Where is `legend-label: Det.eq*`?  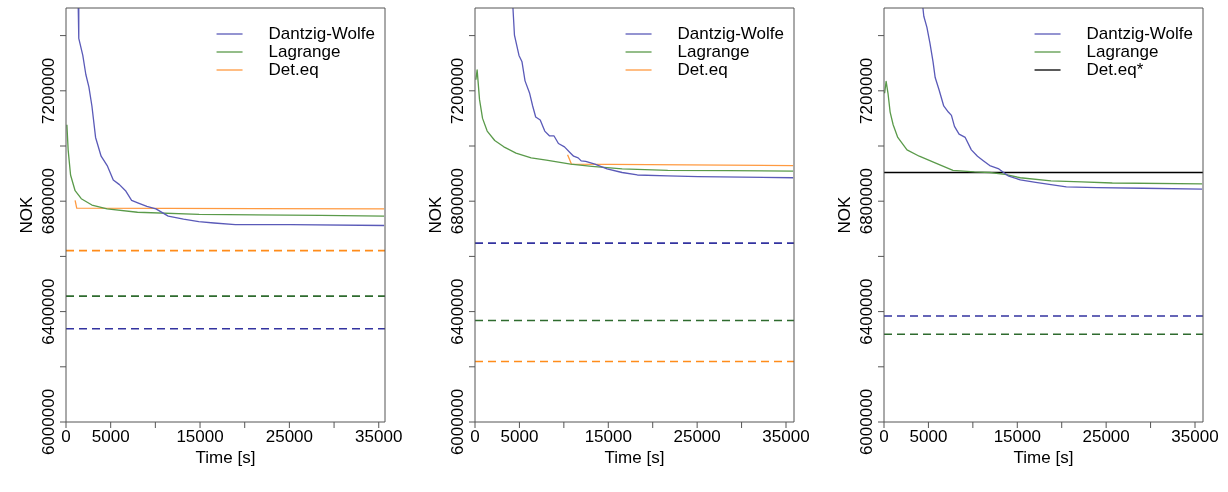 legend-label: Det.eq* is located at coordinates (1115, 69).